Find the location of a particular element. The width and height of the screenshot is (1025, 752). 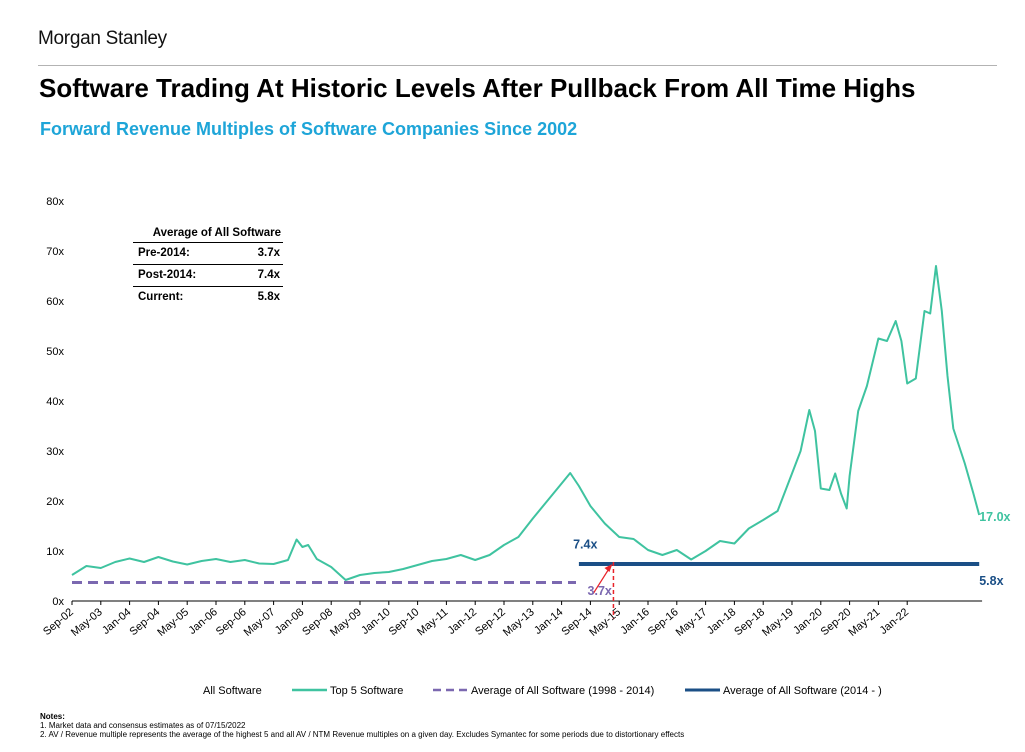

y-tick-label: 20x is located at coordinates (55, 502).